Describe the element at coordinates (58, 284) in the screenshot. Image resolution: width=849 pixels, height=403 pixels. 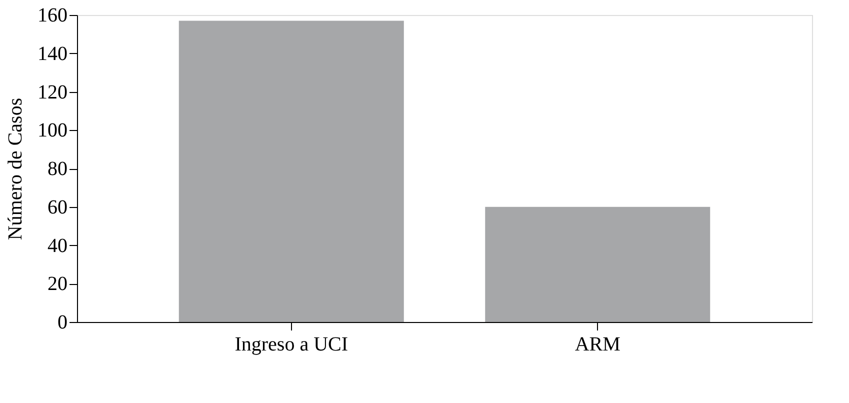
I see `y-tick-label: 20` at that location.